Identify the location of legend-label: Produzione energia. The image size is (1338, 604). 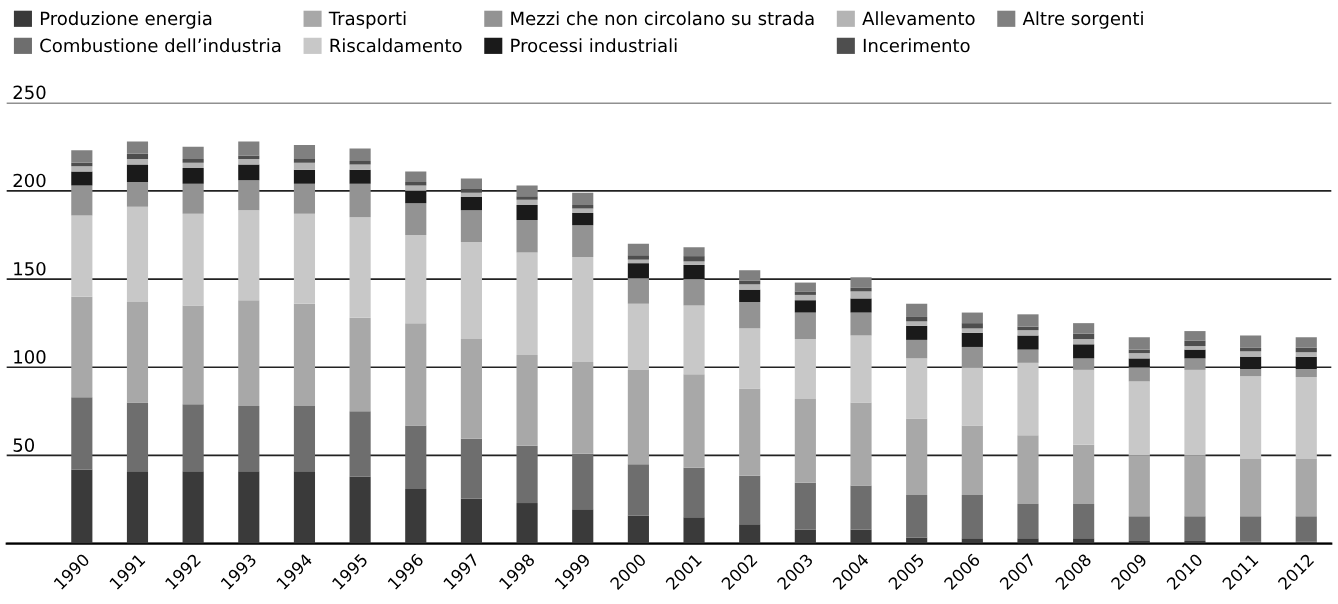
(126, 20).